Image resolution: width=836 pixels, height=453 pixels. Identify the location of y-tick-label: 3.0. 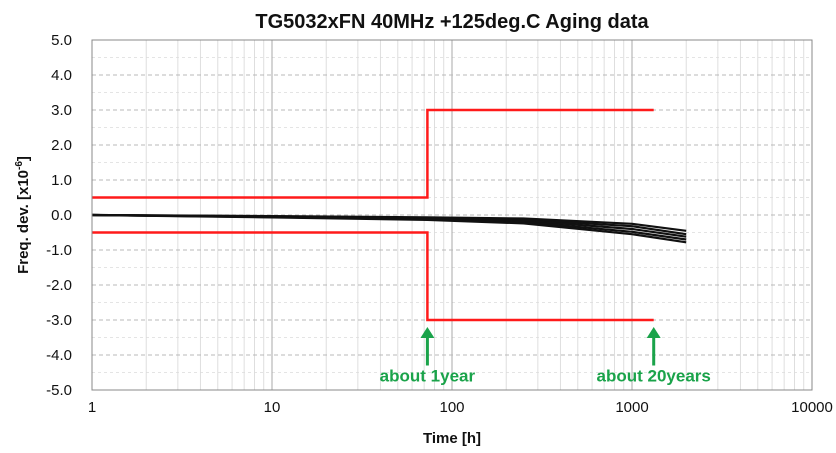
(61, 110).